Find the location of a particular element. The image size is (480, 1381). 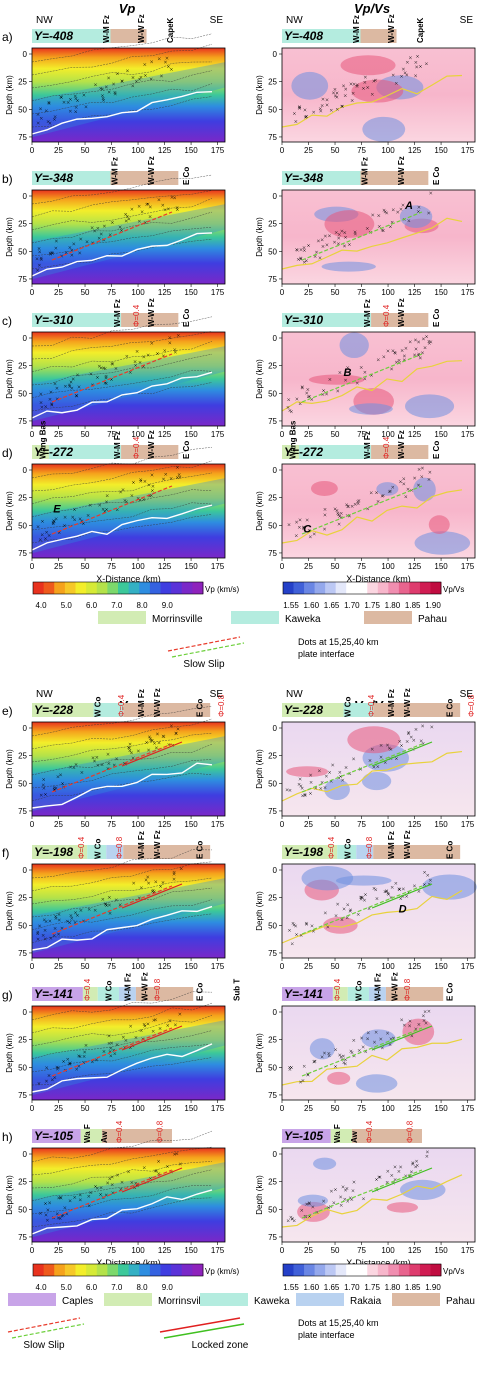

phi-marker: Φ=0.8 is located at coordinates (369, 847).